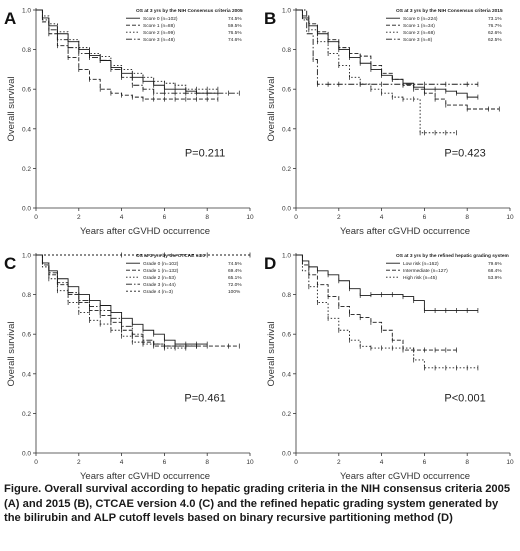 The width and height of the screenshot is (520, 551). I want to click on legend-label: High risk (n=45), so click(420, 278).